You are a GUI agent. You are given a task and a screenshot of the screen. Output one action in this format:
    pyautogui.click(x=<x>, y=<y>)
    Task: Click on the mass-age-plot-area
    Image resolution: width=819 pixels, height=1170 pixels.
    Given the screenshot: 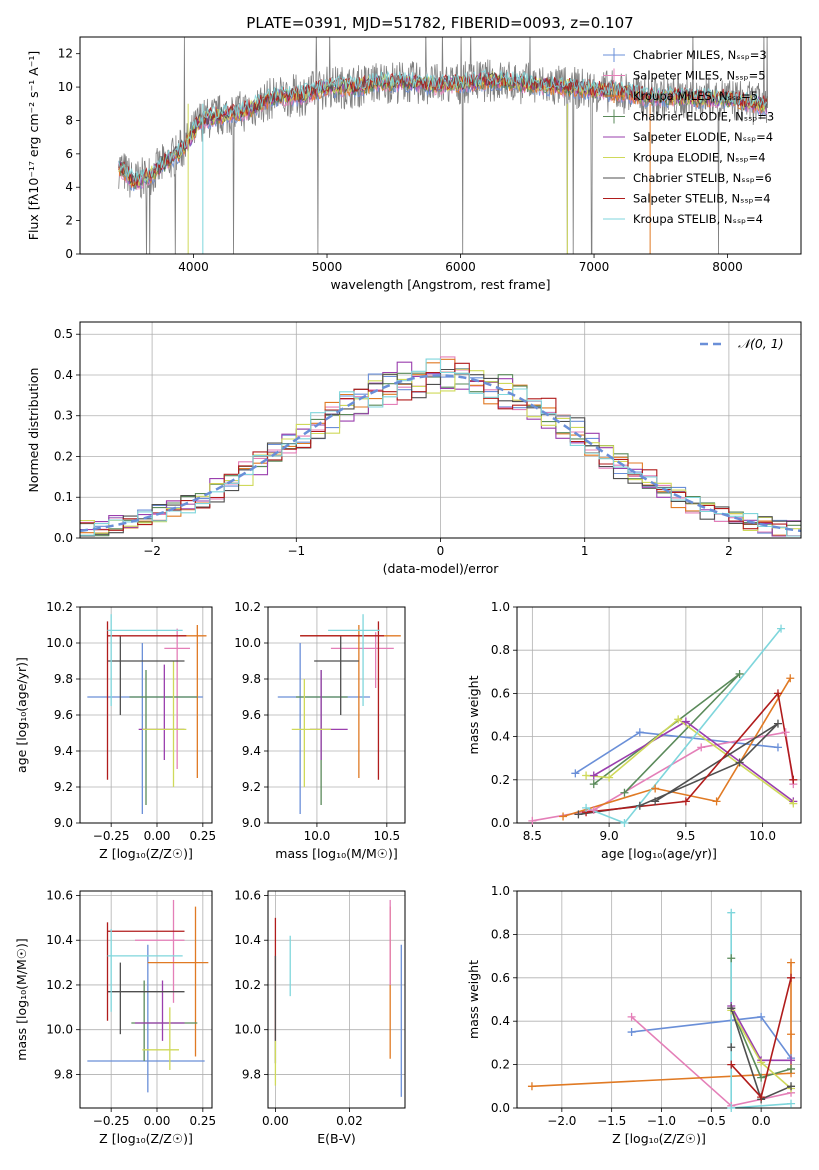 What is the action you would take?
    pyautogui.click(x=339, y=714)
    